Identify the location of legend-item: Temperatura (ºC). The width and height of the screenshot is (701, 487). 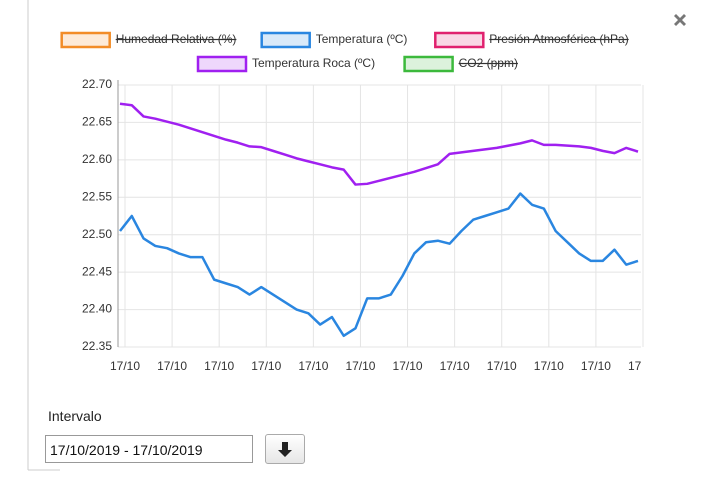
(334, 40).